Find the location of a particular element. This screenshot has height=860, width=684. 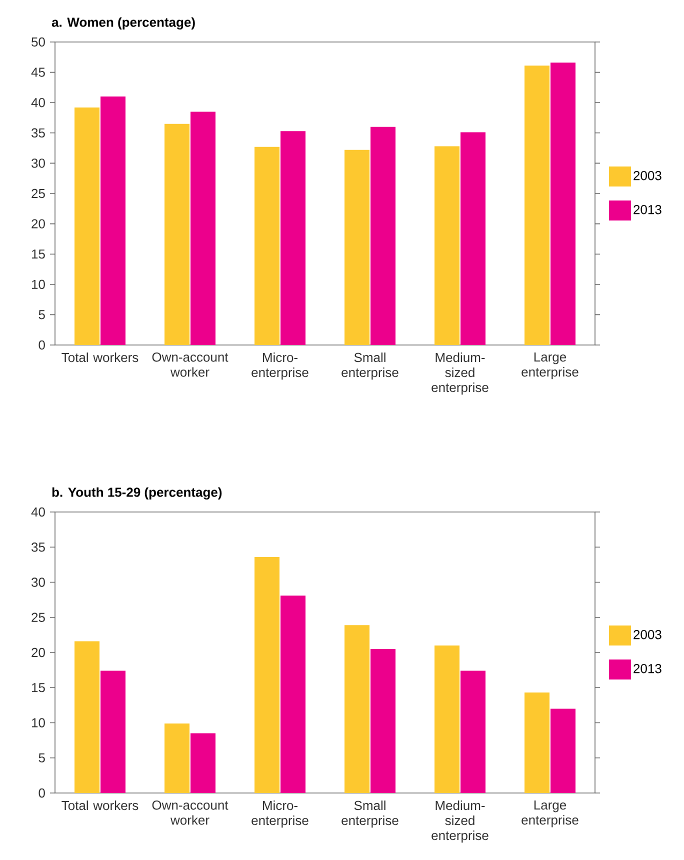

y-tick-label: 45 is located at coordinates (38, 72).